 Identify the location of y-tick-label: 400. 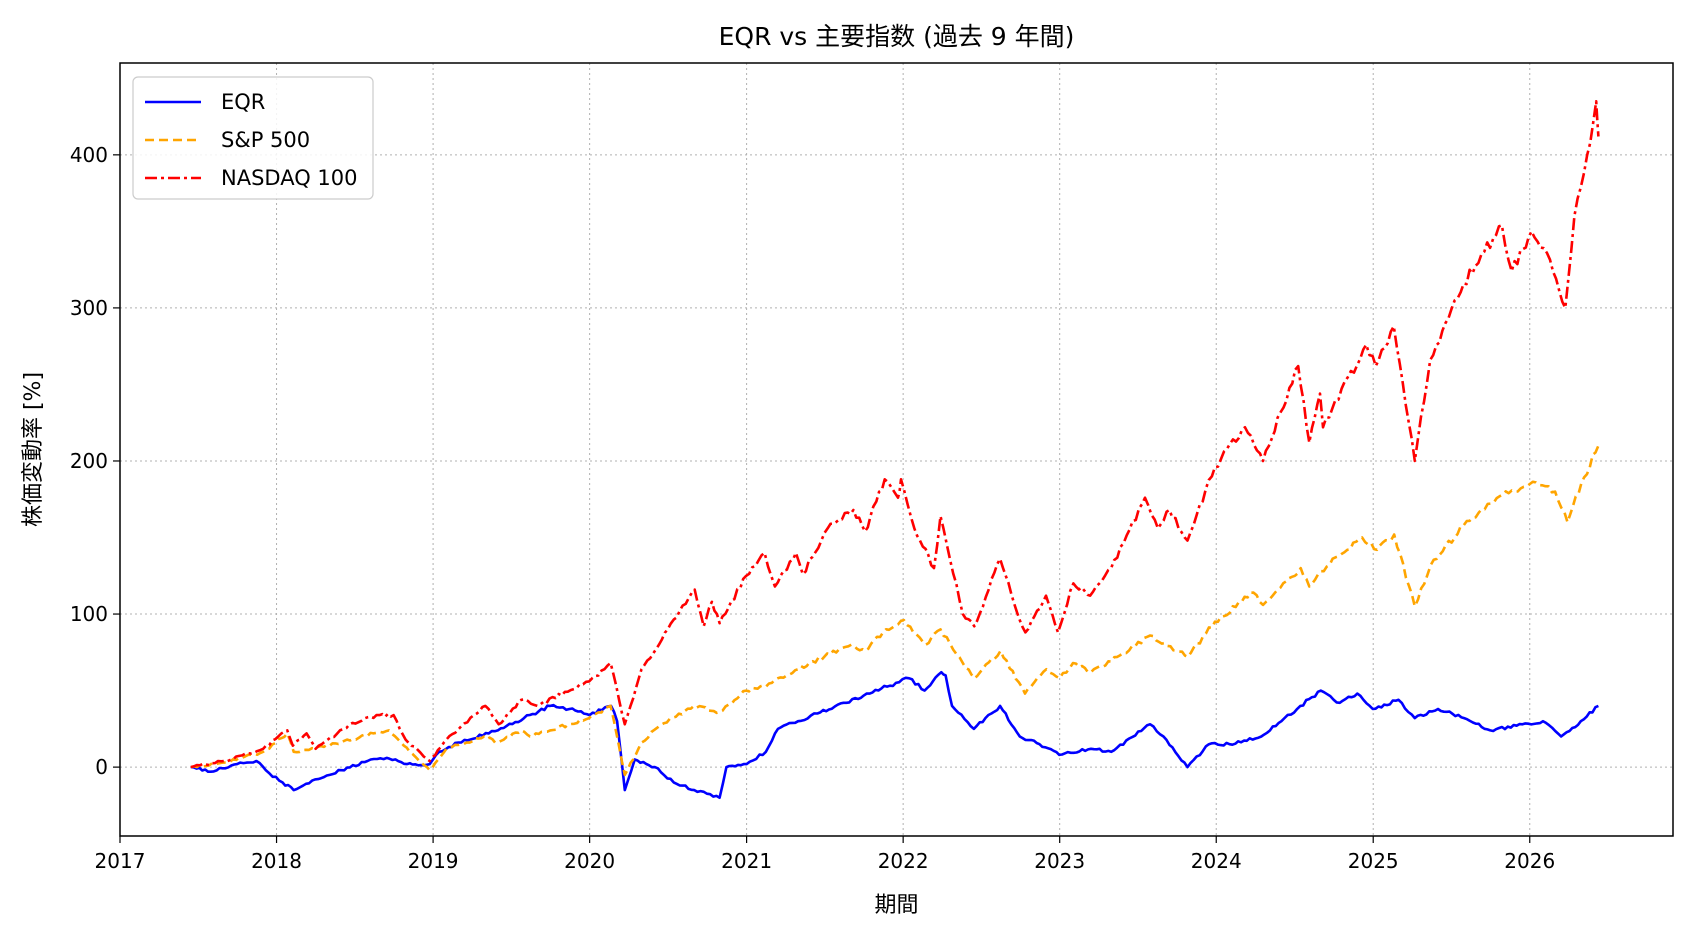
(89, 155).